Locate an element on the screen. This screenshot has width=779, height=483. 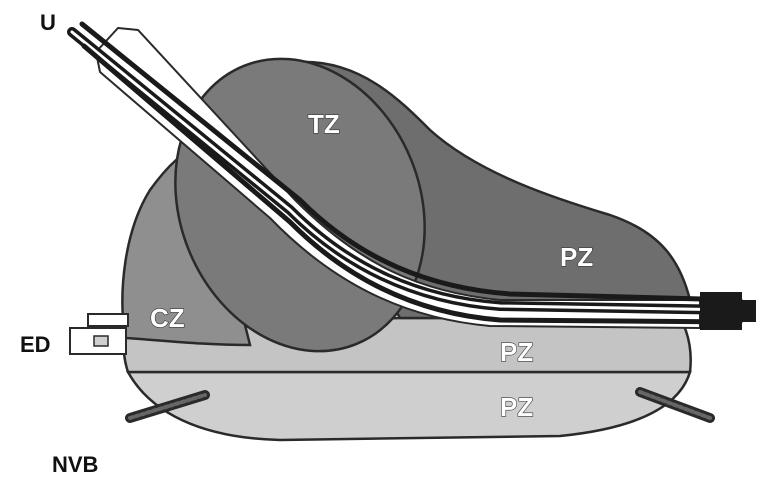
pz-middle-label: PZ is located at coordinates (516, 352).